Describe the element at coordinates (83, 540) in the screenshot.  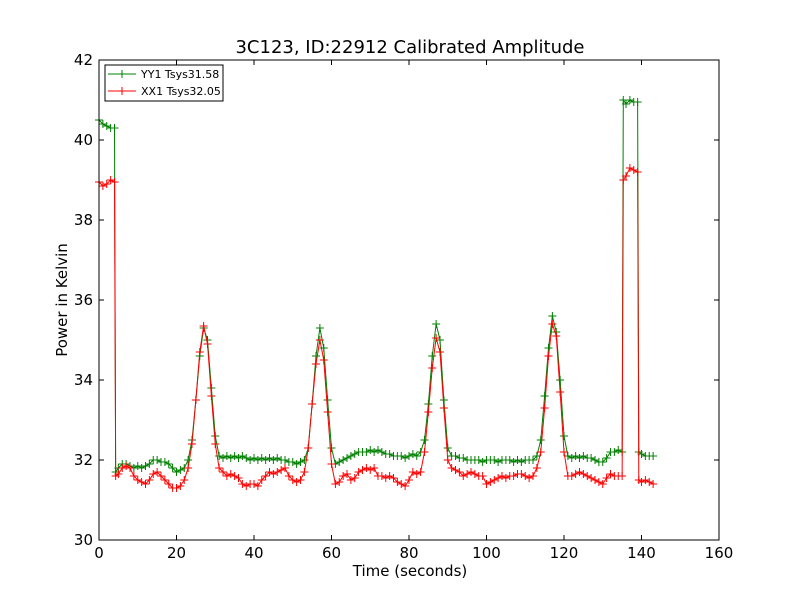
I see `y-tick-label: 30` at that location.